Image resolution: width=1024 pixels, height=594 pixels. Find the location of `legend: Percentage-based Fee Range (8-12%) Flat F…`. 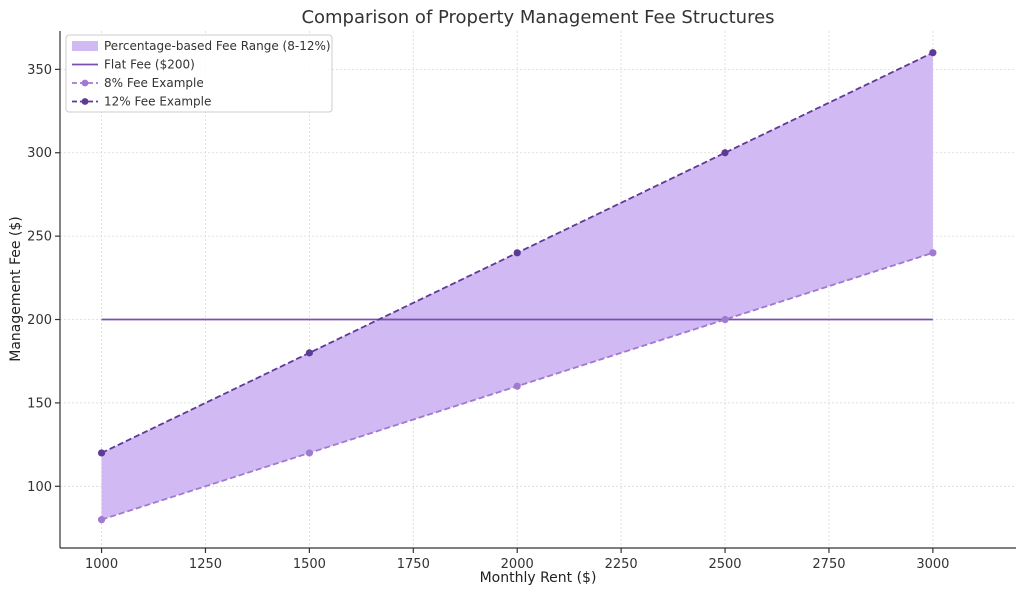

legend: Percentage-based Fee Range (8-12%) Flat F… is located at coordinates (199, 73).